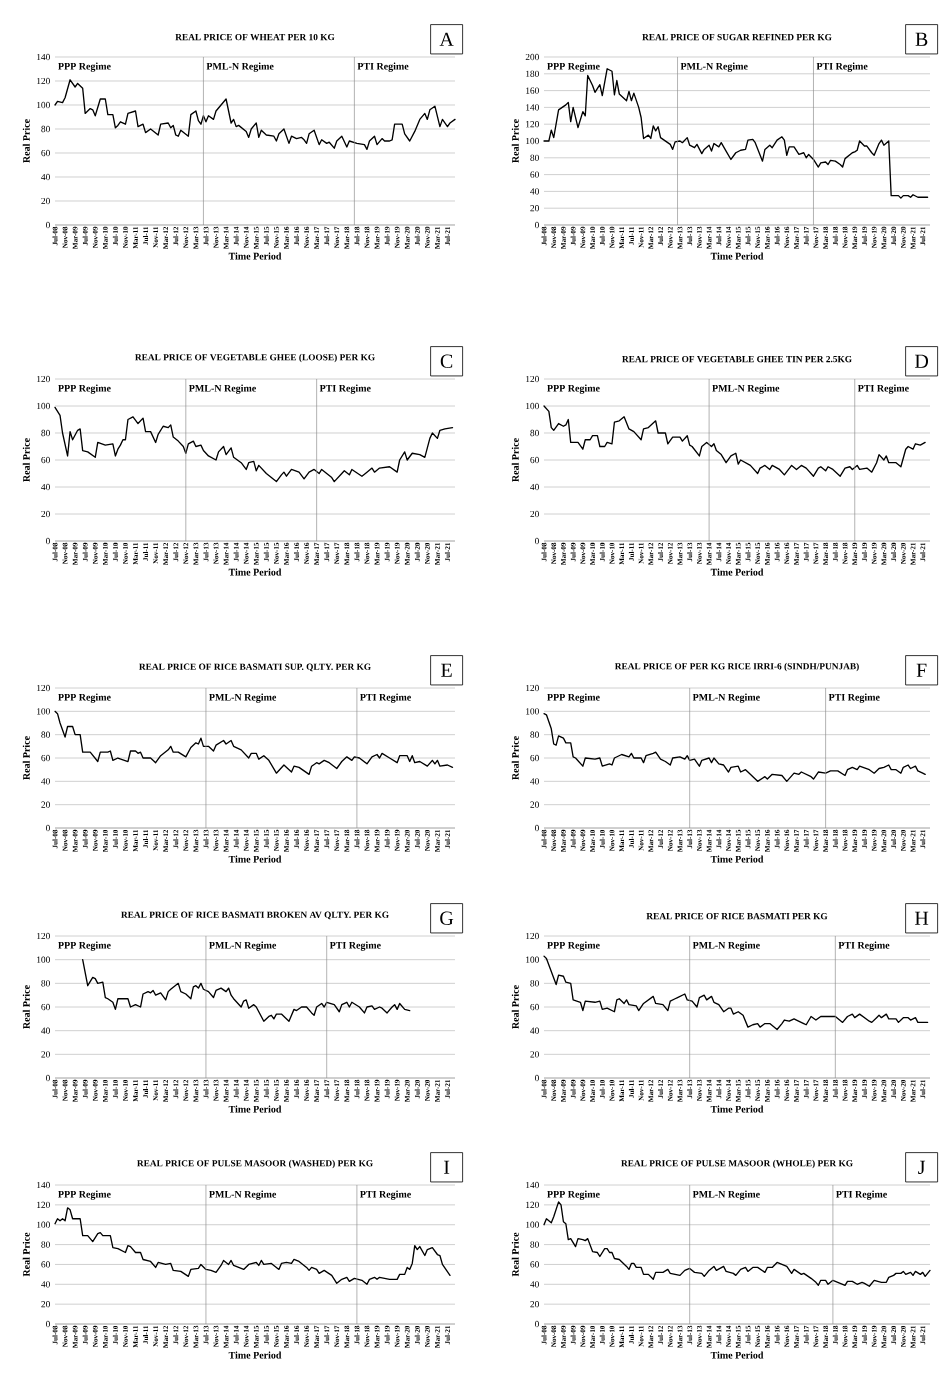 The height and width of the screenshot is (1387, 945). Describe the element at coordinates (921, 670) in the screenshot. I see `text: F` at that location.